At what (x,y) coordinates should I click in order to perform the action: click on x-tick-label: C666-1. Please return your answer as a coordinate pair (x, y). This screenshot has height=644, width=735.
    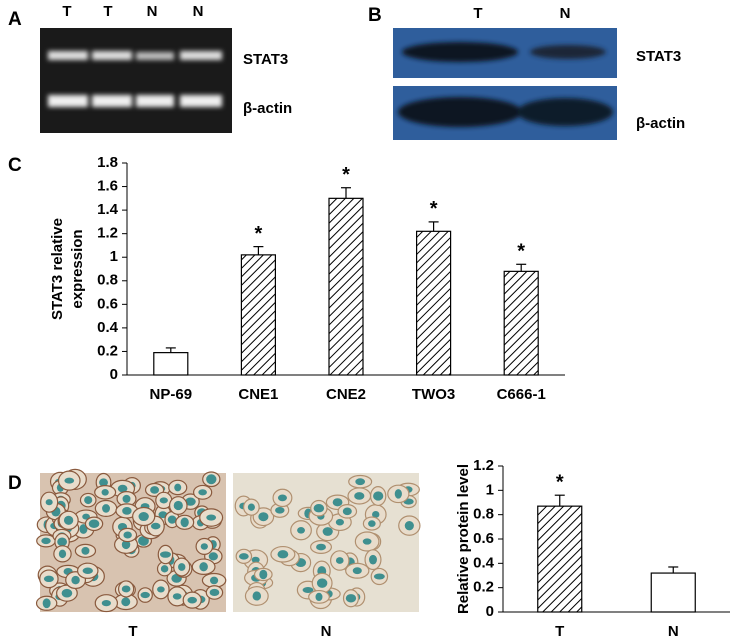
    Looking at the image, I should click on (521, 394).